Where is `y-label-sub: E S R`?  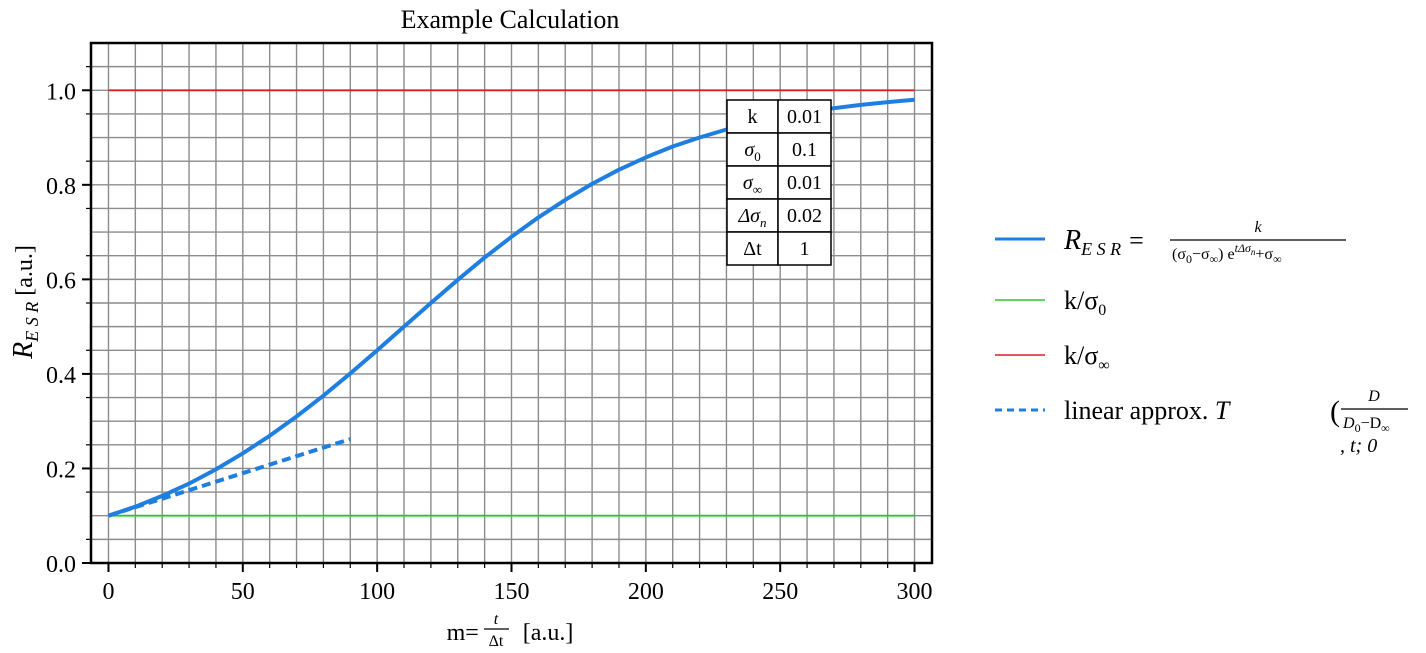
y-label-sub: E S R is located at coordinates (32, 322).